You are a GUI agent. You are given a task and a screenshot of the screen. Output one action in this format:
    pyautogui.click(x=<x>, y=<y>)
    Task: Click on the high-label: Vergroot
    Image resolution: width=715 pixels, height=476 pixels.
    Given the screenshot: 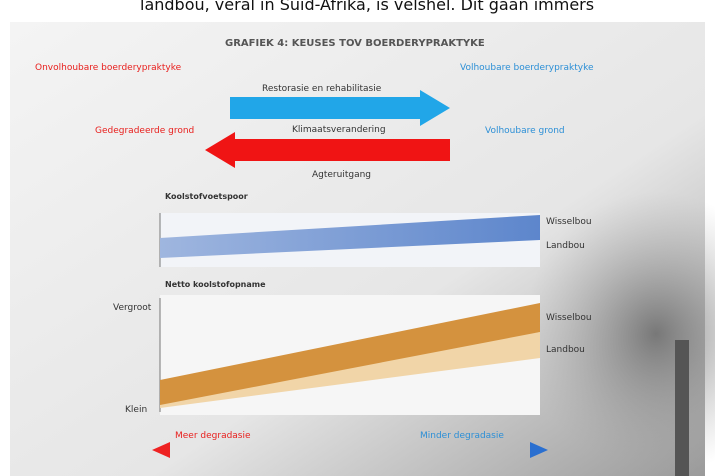 What is the action you would take?
    pyautogui.click(x=132, y=308)
    